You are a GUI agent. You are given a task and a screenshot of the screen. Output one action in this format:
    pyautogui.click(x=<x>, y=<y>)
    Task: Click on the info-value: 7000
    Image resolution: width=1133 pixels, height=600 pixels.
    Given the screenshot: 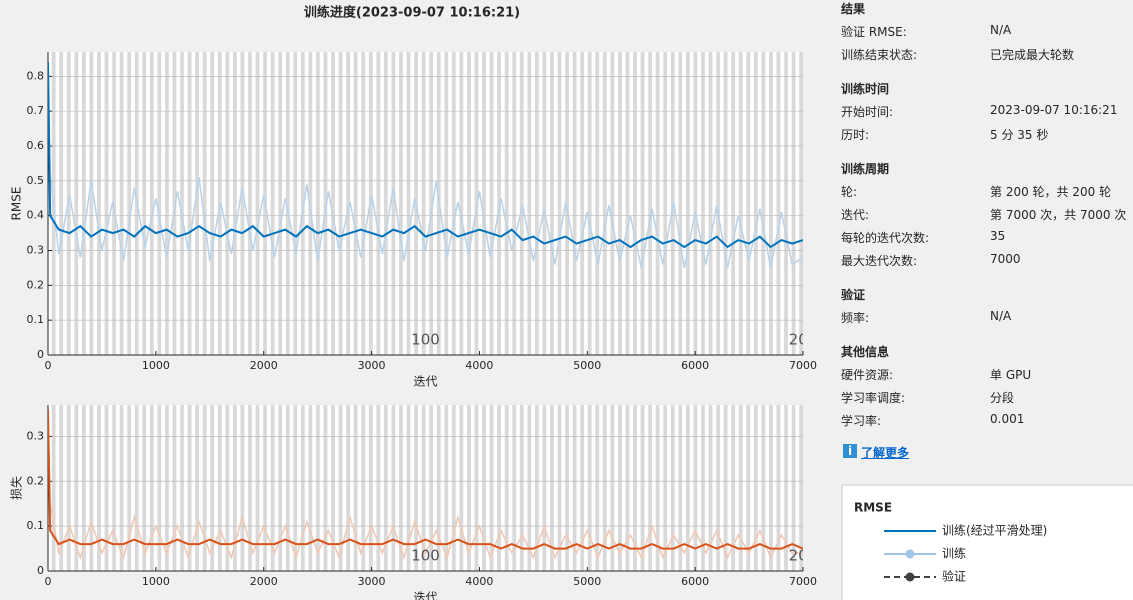 What is the action you would take?
    pyautogui.click(x=1005, y=259)
    